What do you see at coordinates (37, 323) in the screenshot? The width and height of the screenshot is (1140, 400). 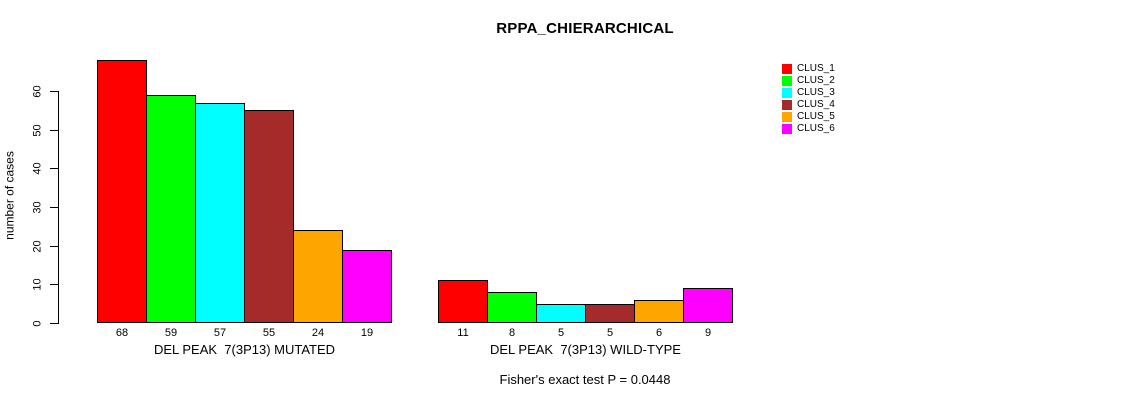 I see `y-tick-label: 0` at bounding box center [37, 323].